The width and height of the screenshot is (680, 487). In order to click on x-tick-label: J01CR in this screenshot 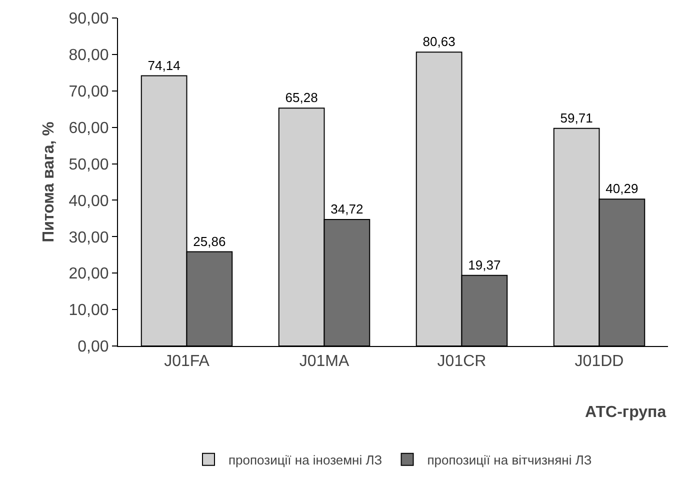, I will do `click(461, 361)`.